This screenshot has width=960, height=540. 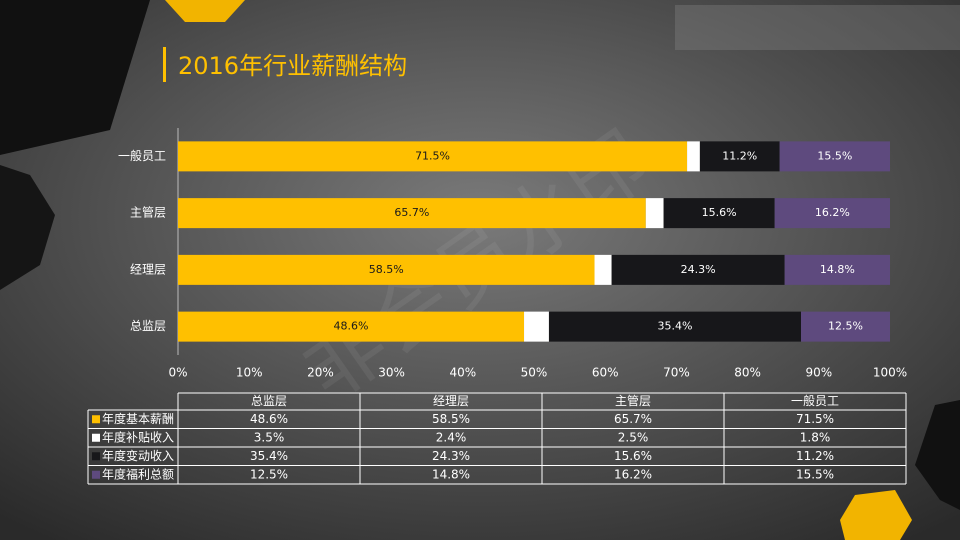 What do you see at coordinates (269, 401) in the screenshot?
I see `table-header: 总监层` at bounding box center [269, 401].